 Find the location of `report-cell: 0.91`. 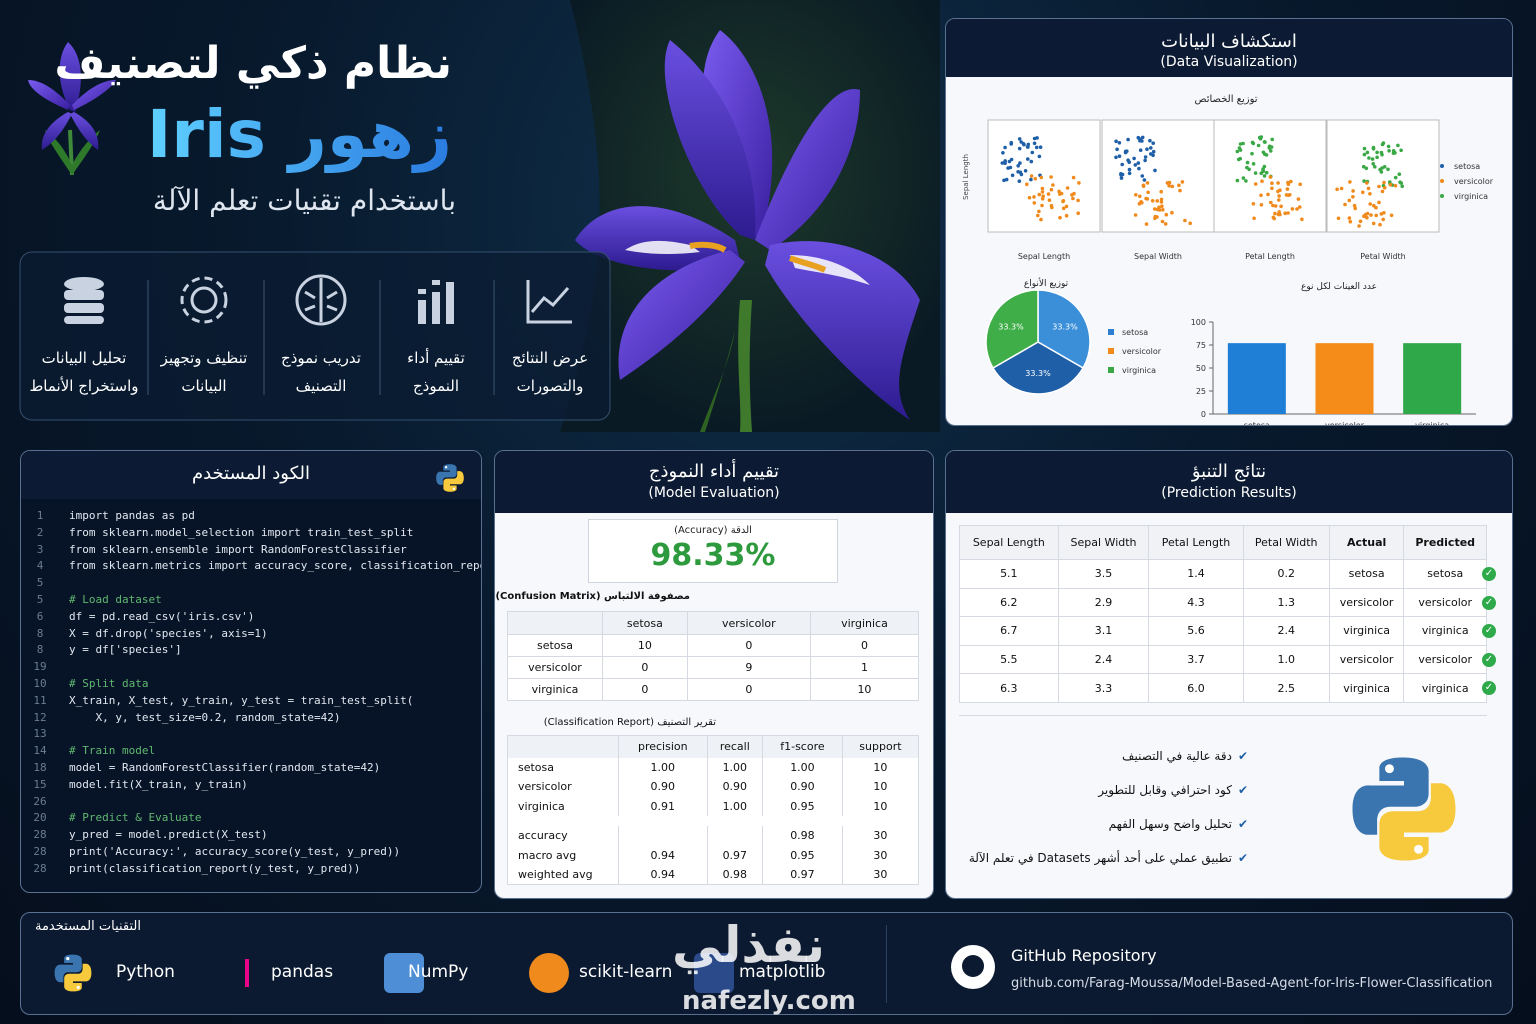

report-cell: 0.91 is located at coordinates (663, 806).